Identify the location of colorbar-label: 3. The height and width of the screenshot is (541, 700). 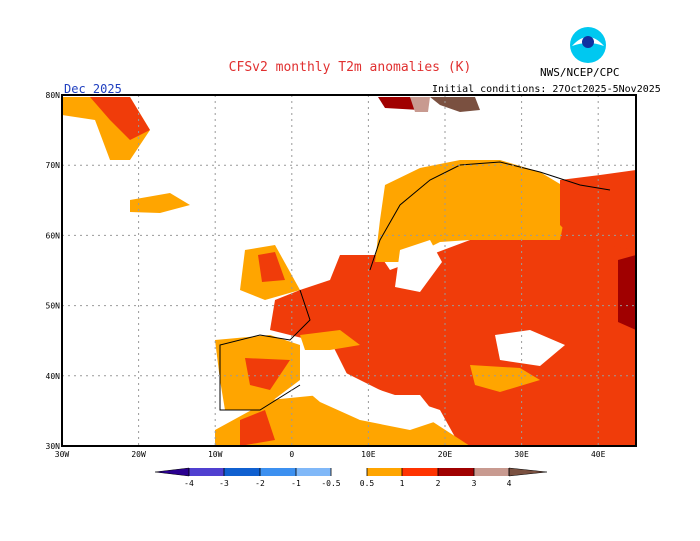
(474, 483).